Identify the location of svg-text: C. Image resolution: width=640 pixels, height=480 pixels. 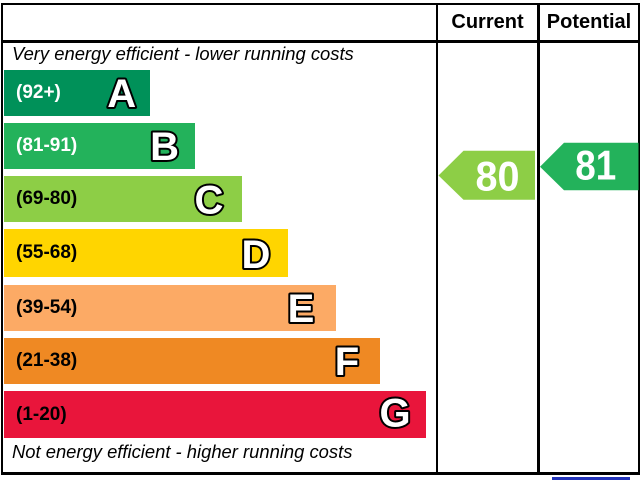
(209, 201).